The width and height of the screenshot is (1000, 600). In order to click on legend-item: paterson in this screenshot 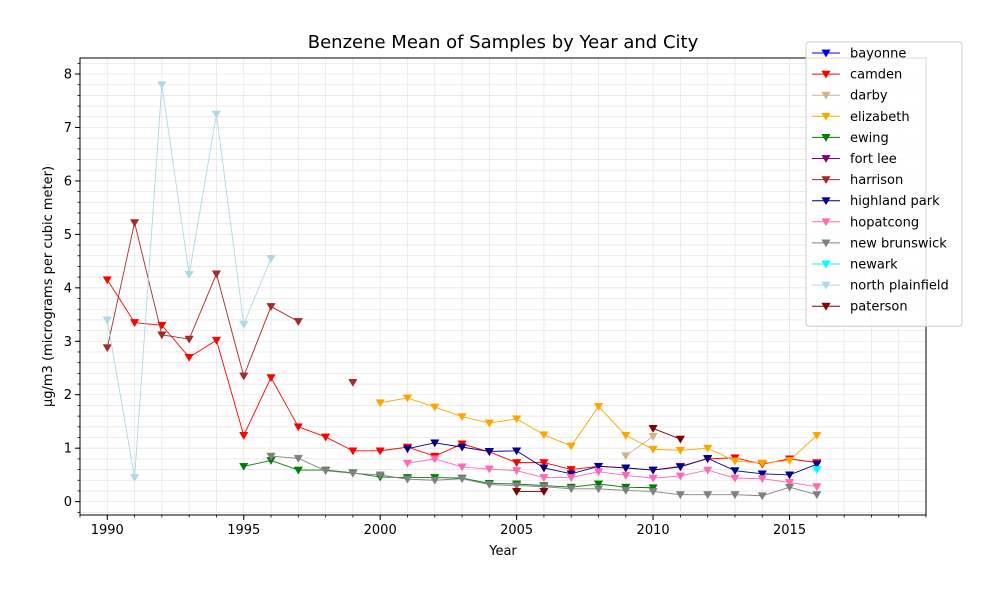, I will do `click(860, 307)`.